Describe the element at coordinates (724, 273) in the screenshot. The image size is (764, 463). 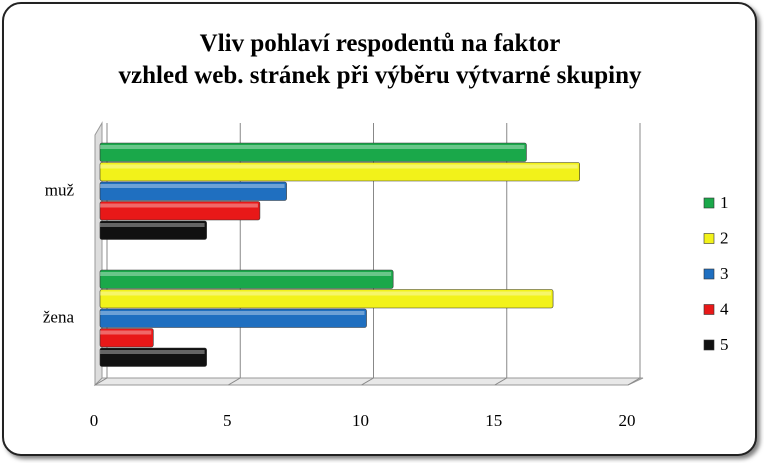
I see `legend-label: 3` at that location.